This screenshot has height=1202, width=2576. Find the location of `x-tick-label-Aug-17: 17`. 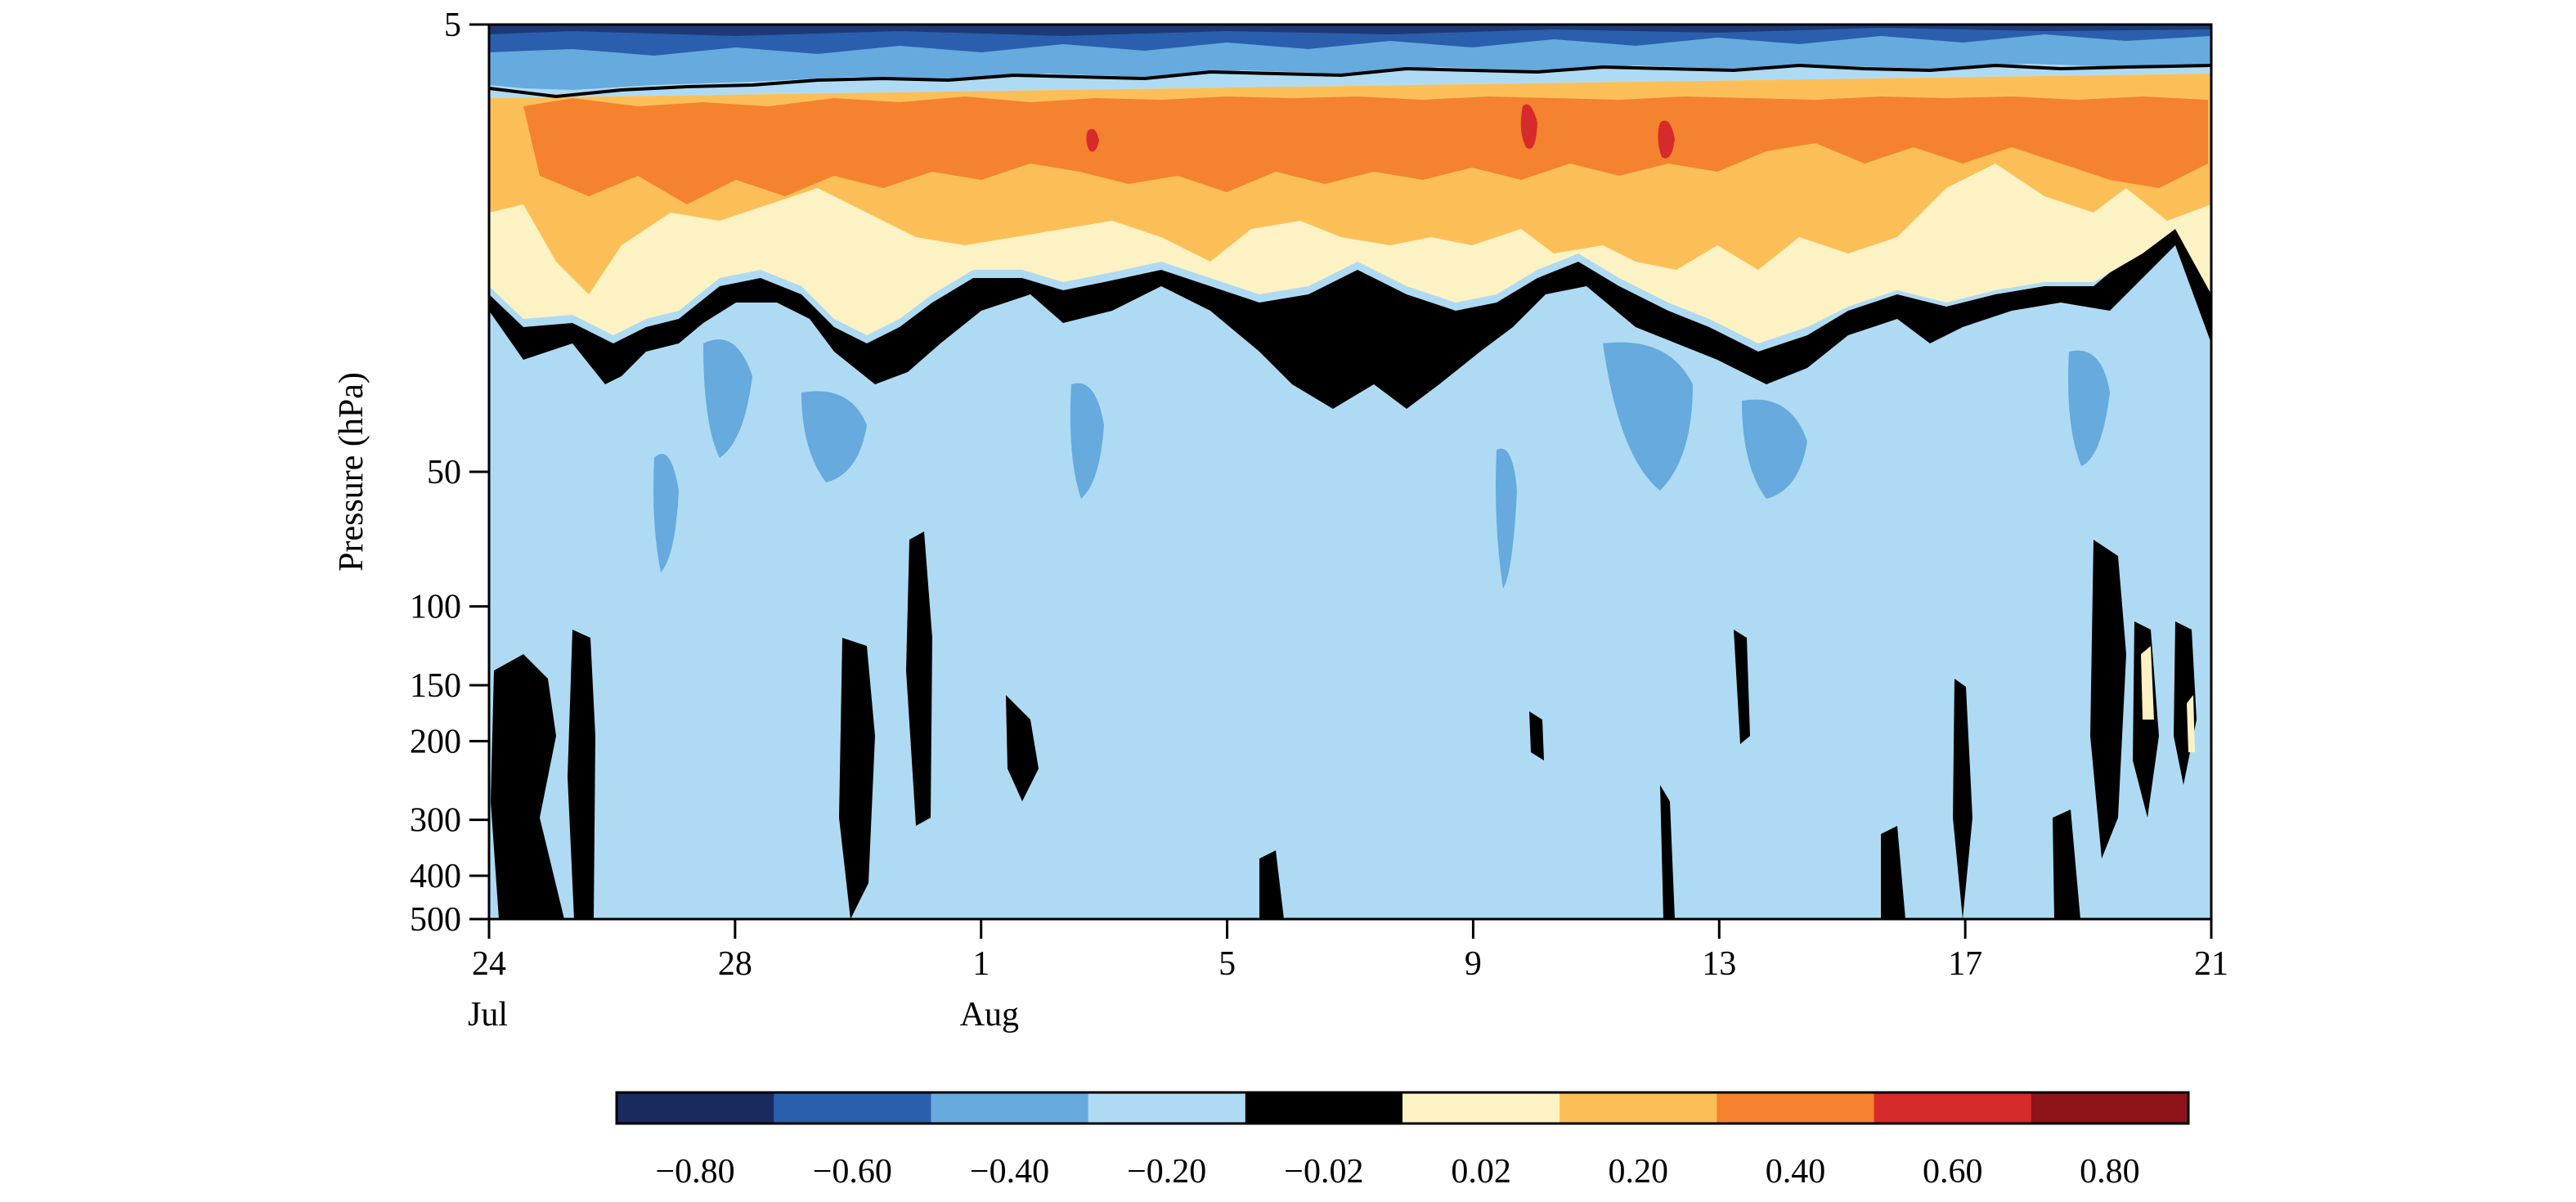

x-tick-label-Aug-17: 17 is located at coordinates (1965, 964).